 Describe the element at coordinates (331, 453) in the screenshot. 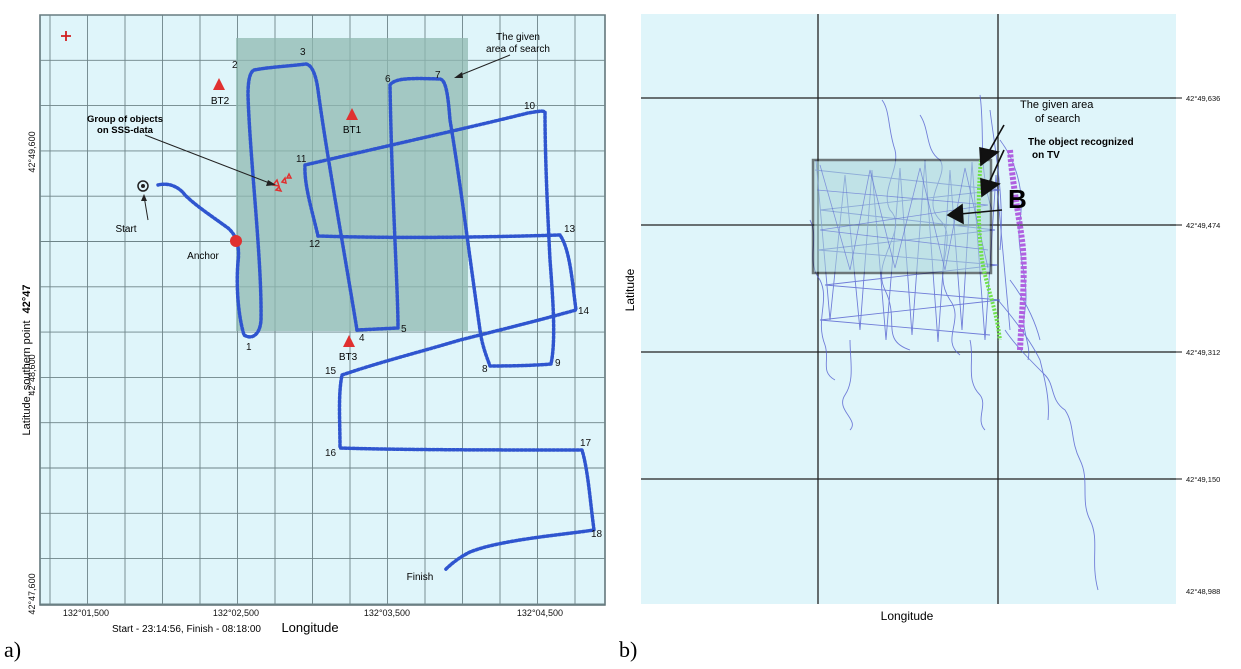

I see `waypoint-label: 16` at that location.